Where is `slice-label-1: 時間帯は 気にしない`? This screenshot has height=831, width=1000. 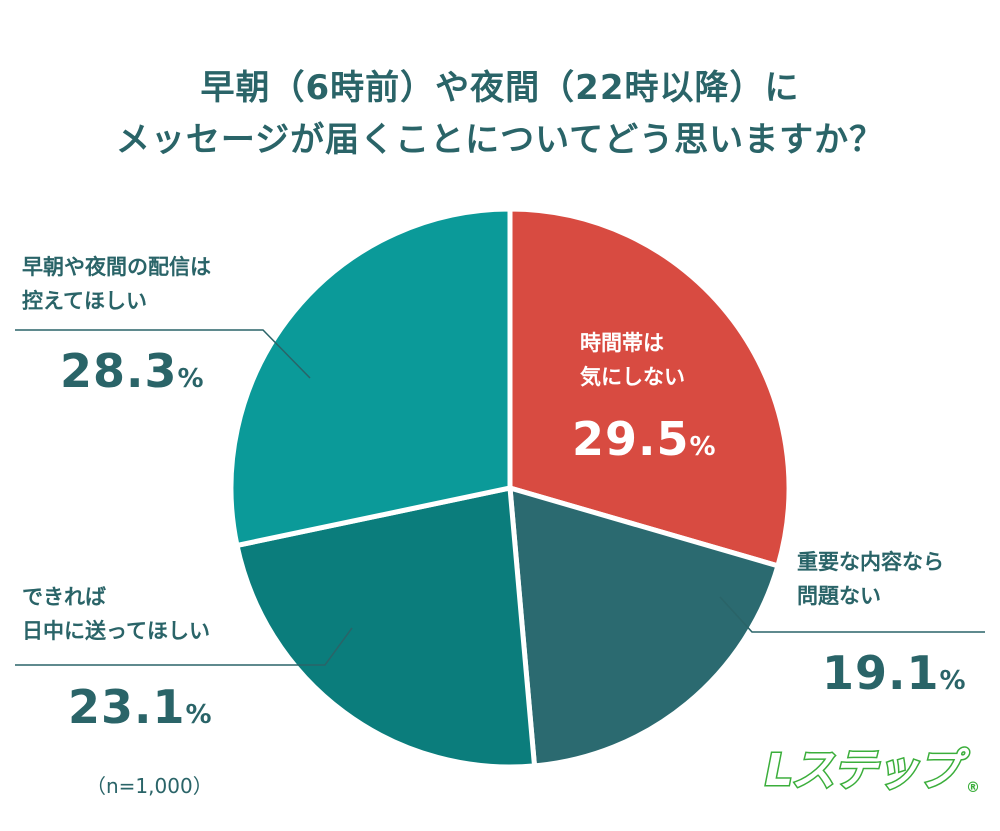
slice-label-1: 時間帯は 気にしない is located at coordinates (632, 360).